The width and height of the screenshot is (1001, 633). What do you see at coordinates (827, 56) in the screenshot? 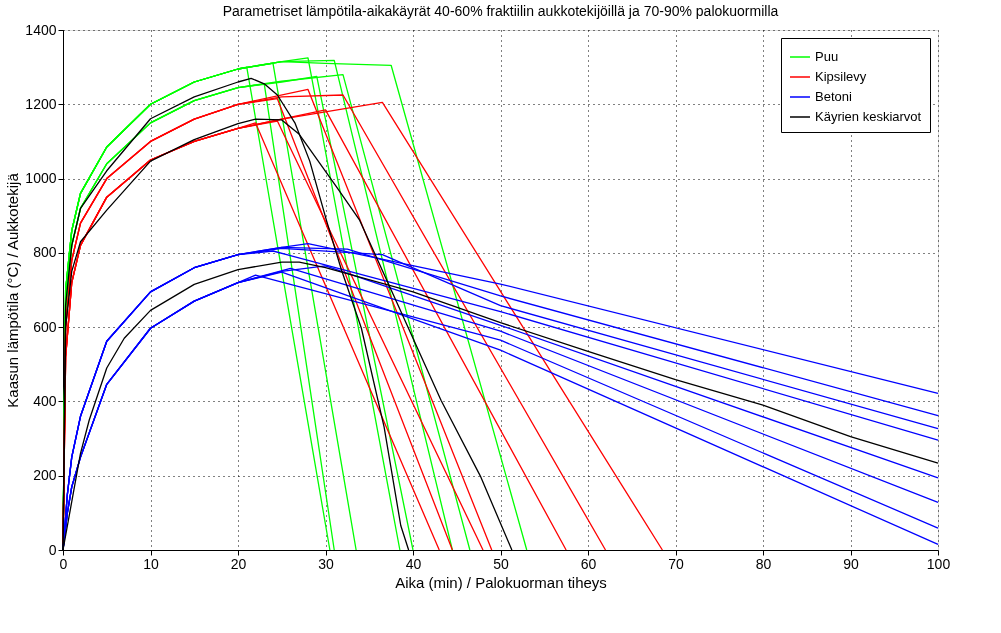
I see `legend-label: Puu` at bounding box center [827, 56].